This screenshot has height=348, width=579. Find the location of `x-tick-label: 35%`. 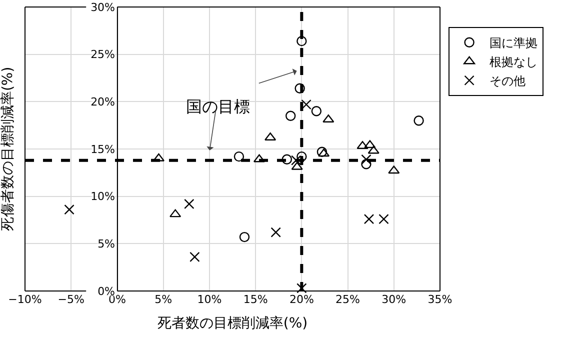

x-tick-label: 35% is located at coordinates (440, 299).